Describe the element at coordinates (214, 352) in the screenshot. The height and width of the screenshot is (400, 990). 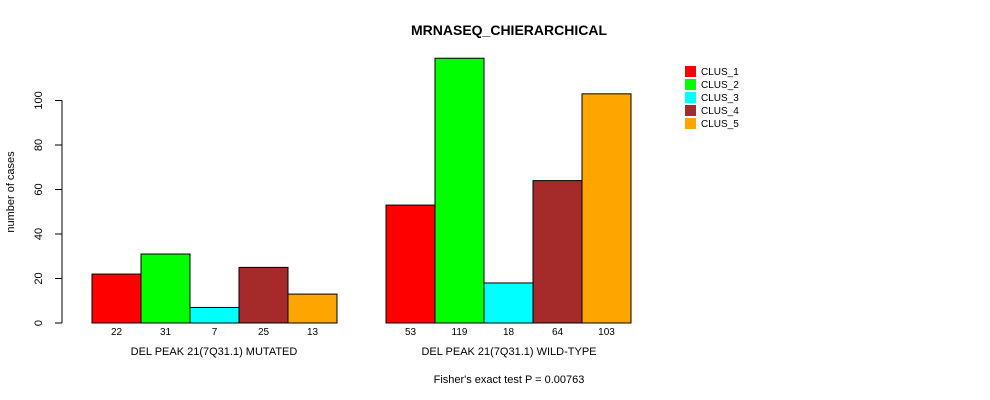
I see `group-label-mutated: DEL PEAK 21(7Q31.1) MUTATED` at that location.